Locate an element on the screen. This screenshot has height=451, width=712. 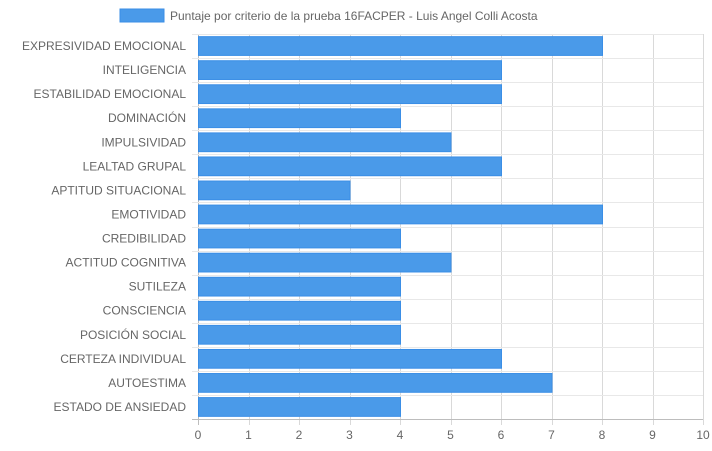
x-tick-label: 2 is located at coordinates (299, 435).